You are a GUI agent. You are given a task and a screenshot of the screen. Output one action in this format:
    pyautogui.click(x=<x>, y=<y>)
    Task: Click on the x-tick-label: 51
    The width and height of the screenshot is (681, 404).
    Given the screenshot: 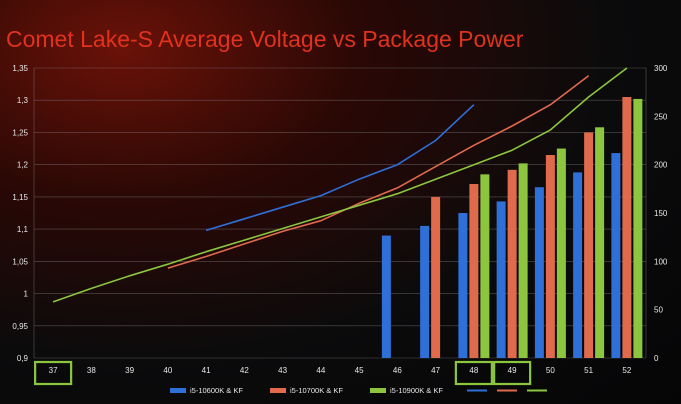 What is the action you would take?
    pyautogui.click(x=588, y=370)
    